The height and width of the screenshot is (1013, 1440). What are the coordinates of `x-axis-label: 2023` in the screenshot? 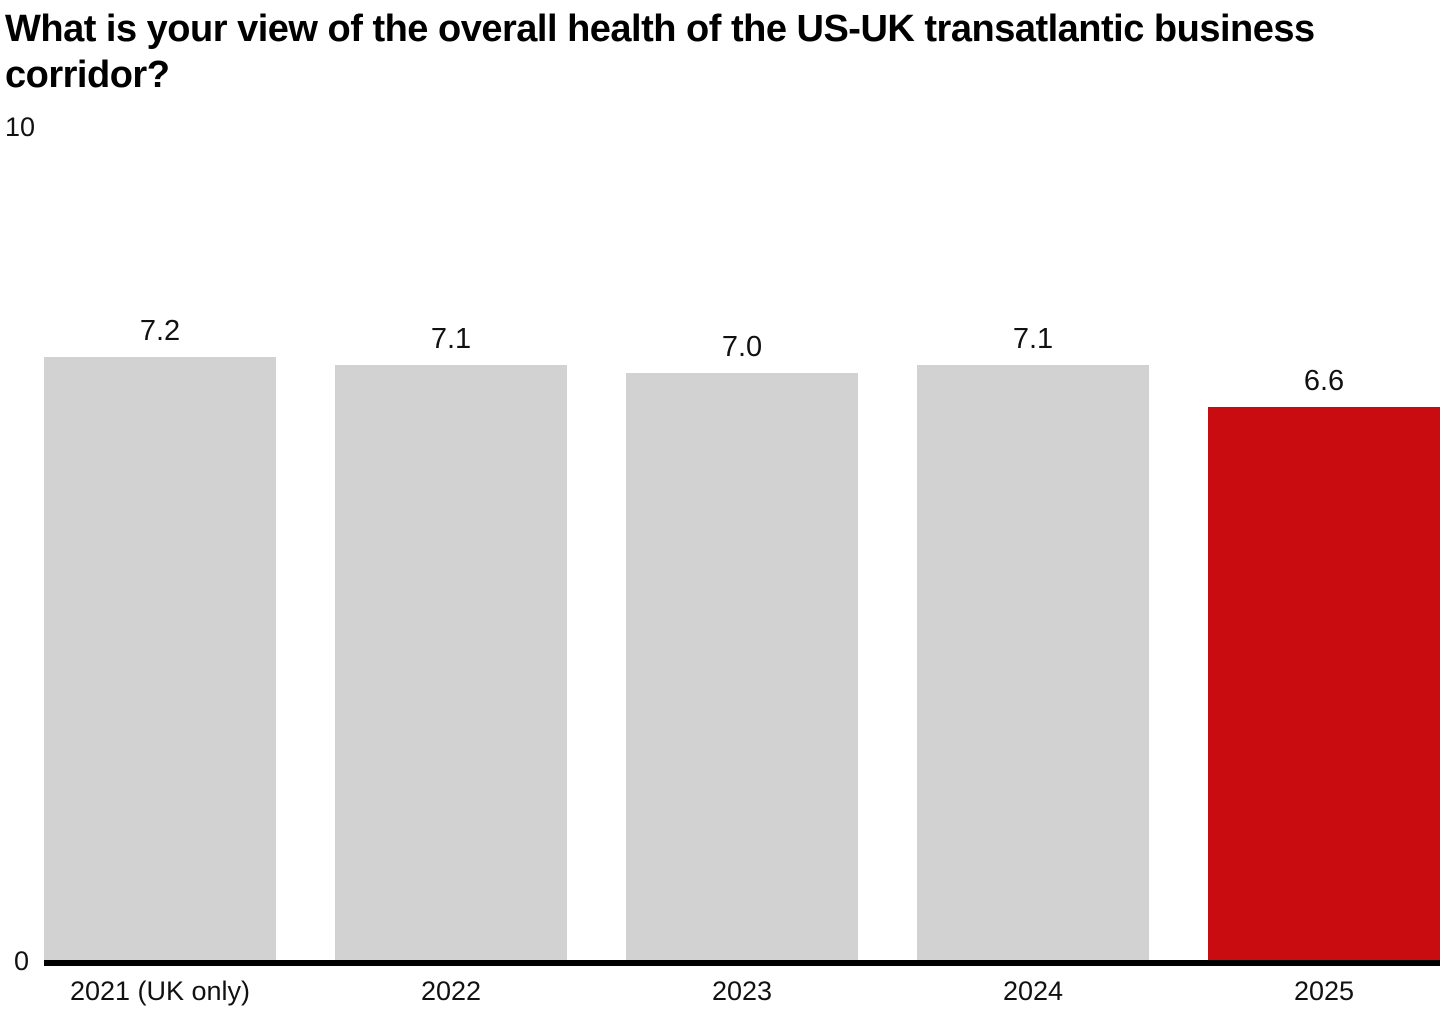 It's located at (742, 991).